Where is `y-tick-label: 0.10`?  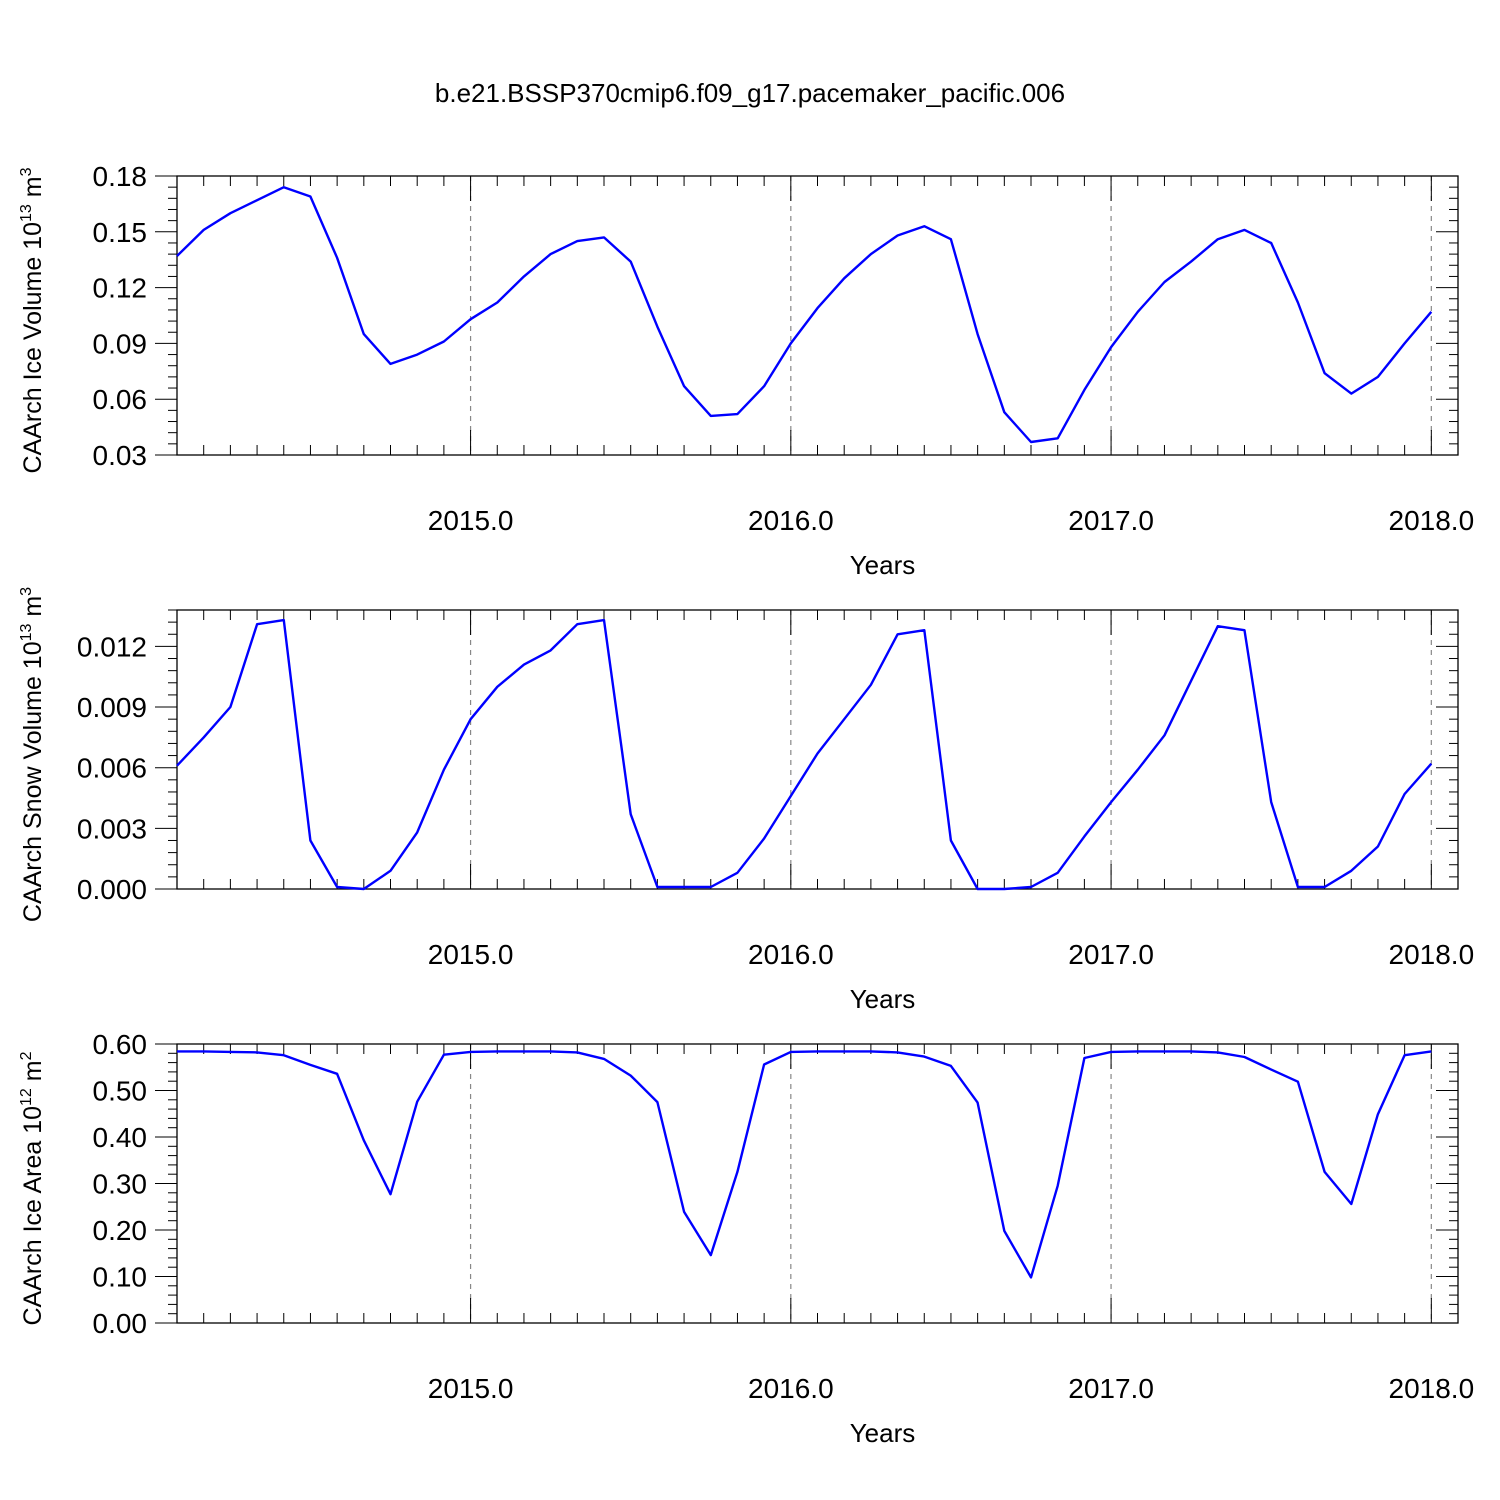
y-tick-label: 0.10 is located at coordinates (120, 1277).